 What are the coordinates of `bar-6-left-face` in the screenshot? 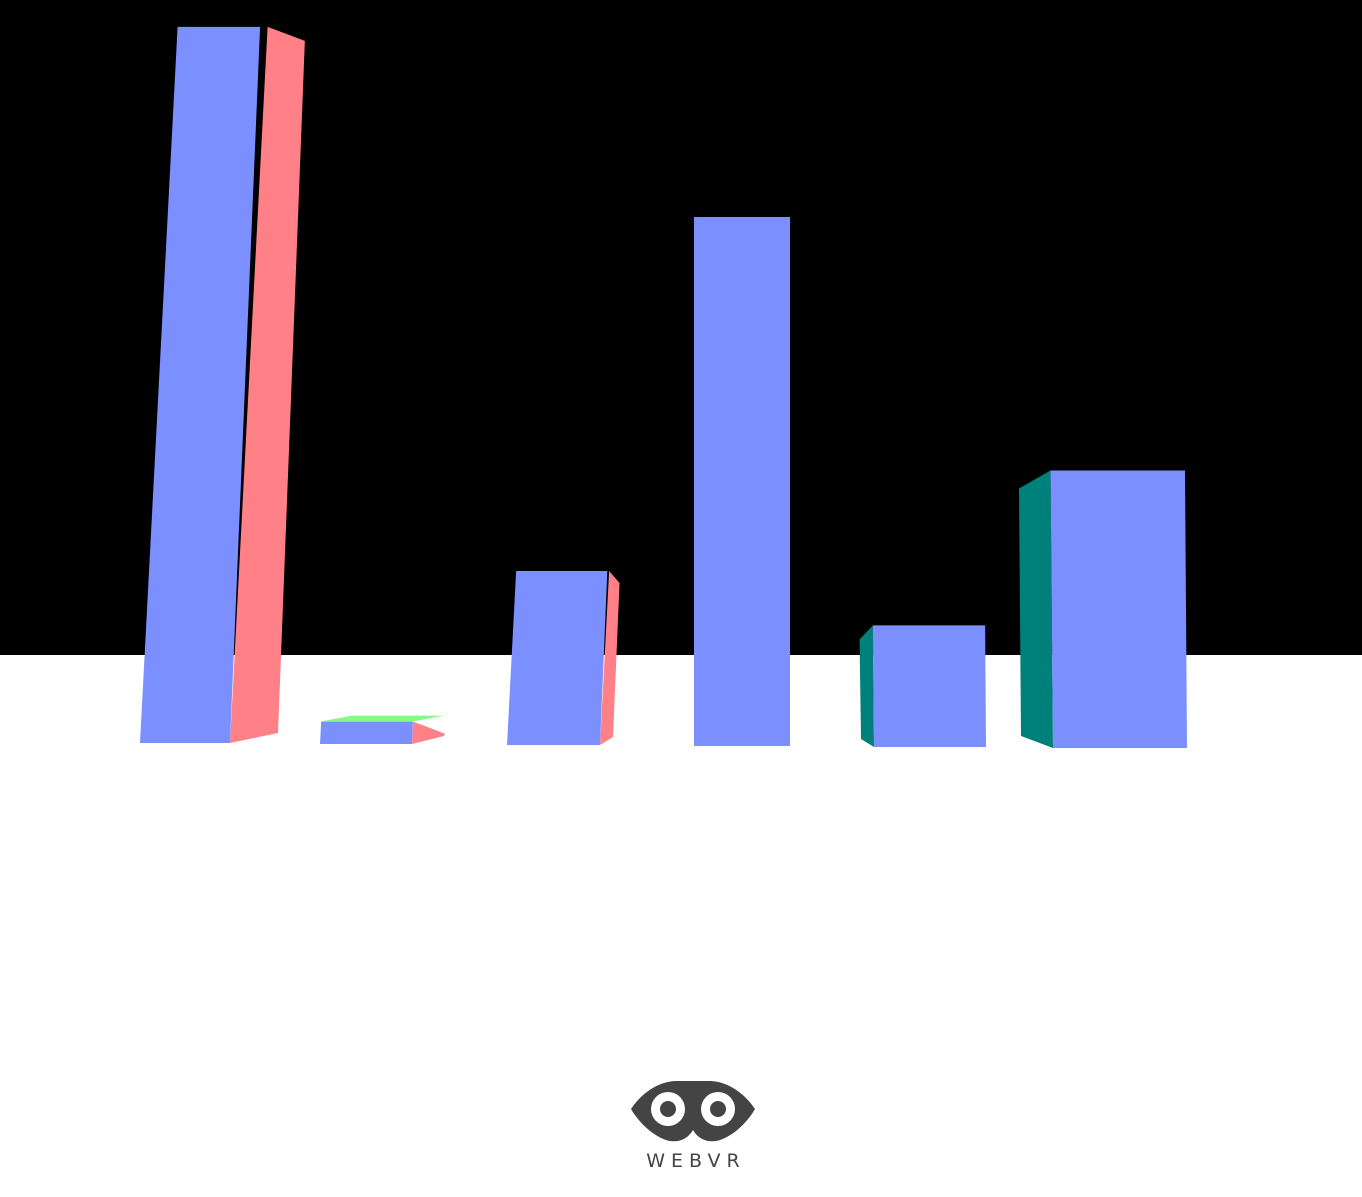 It's located at (1035, 609).